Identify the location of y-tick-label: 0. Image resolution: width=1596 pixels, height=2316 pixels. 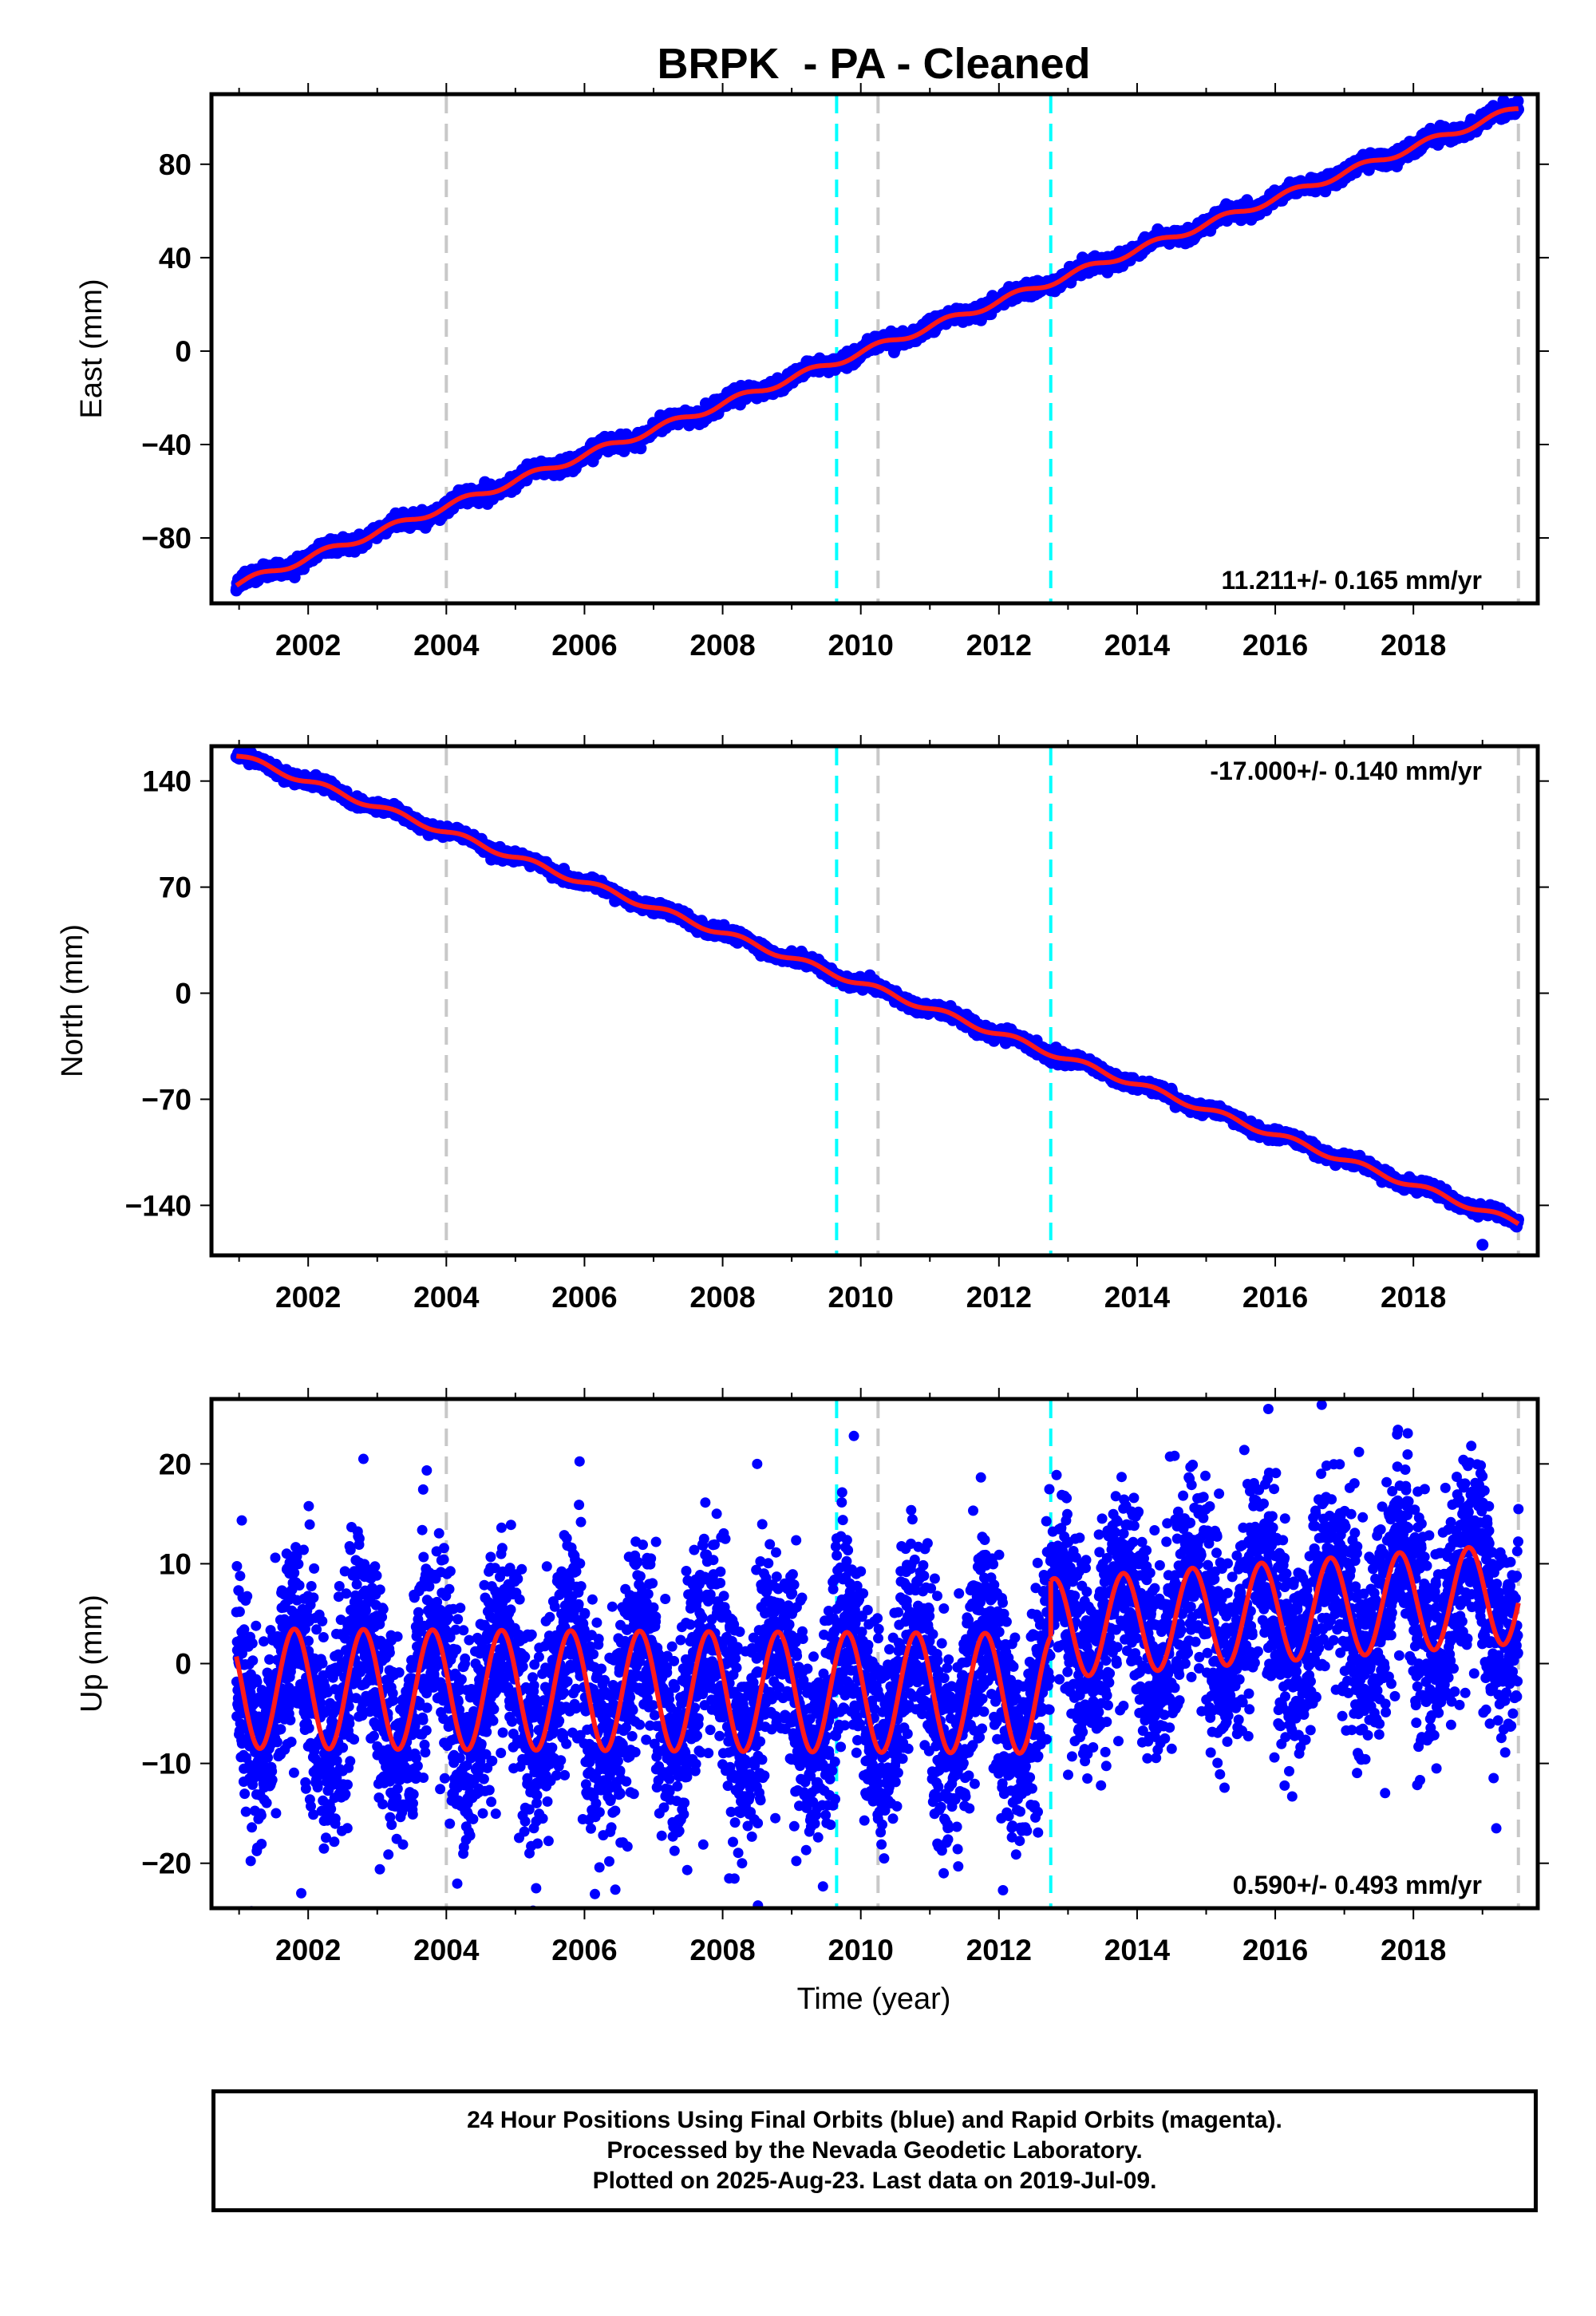
(183, 351).